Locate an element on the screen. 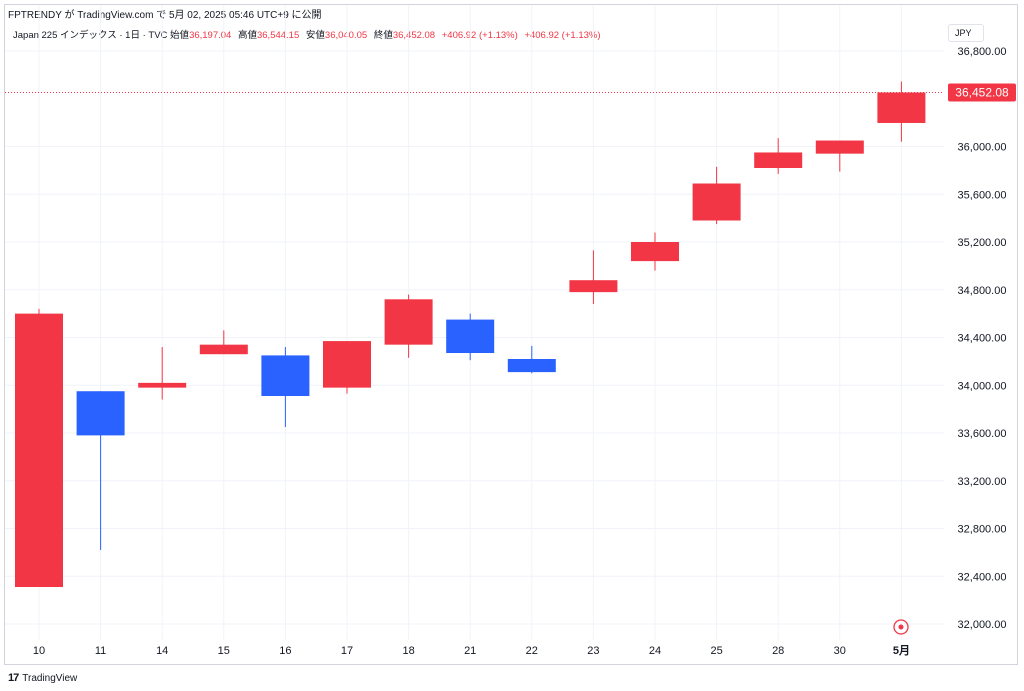 The width and height of the screenshot is (1024, 691). x-tick-label: 25 is located at coordinates (716, 651).